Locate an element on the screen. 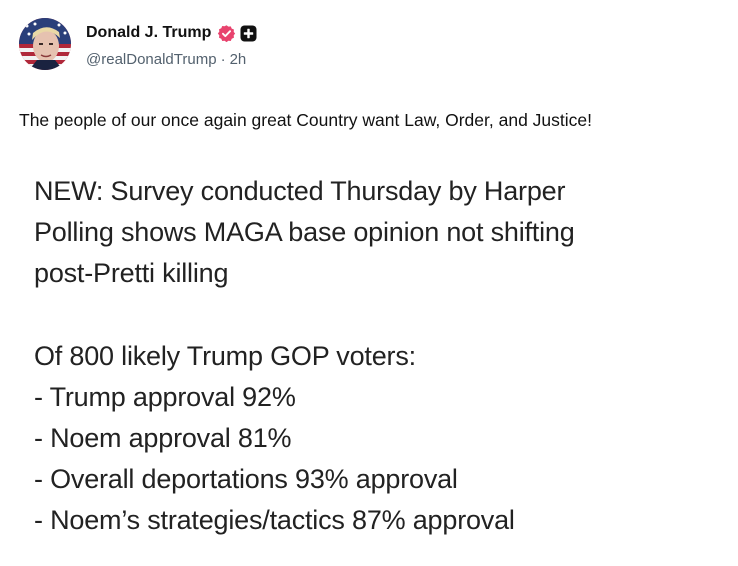 Image resolution: width=738 pixels, height=566 pixels. image-text-line: - Noem approval 81% is located at coordinates (163, 438).